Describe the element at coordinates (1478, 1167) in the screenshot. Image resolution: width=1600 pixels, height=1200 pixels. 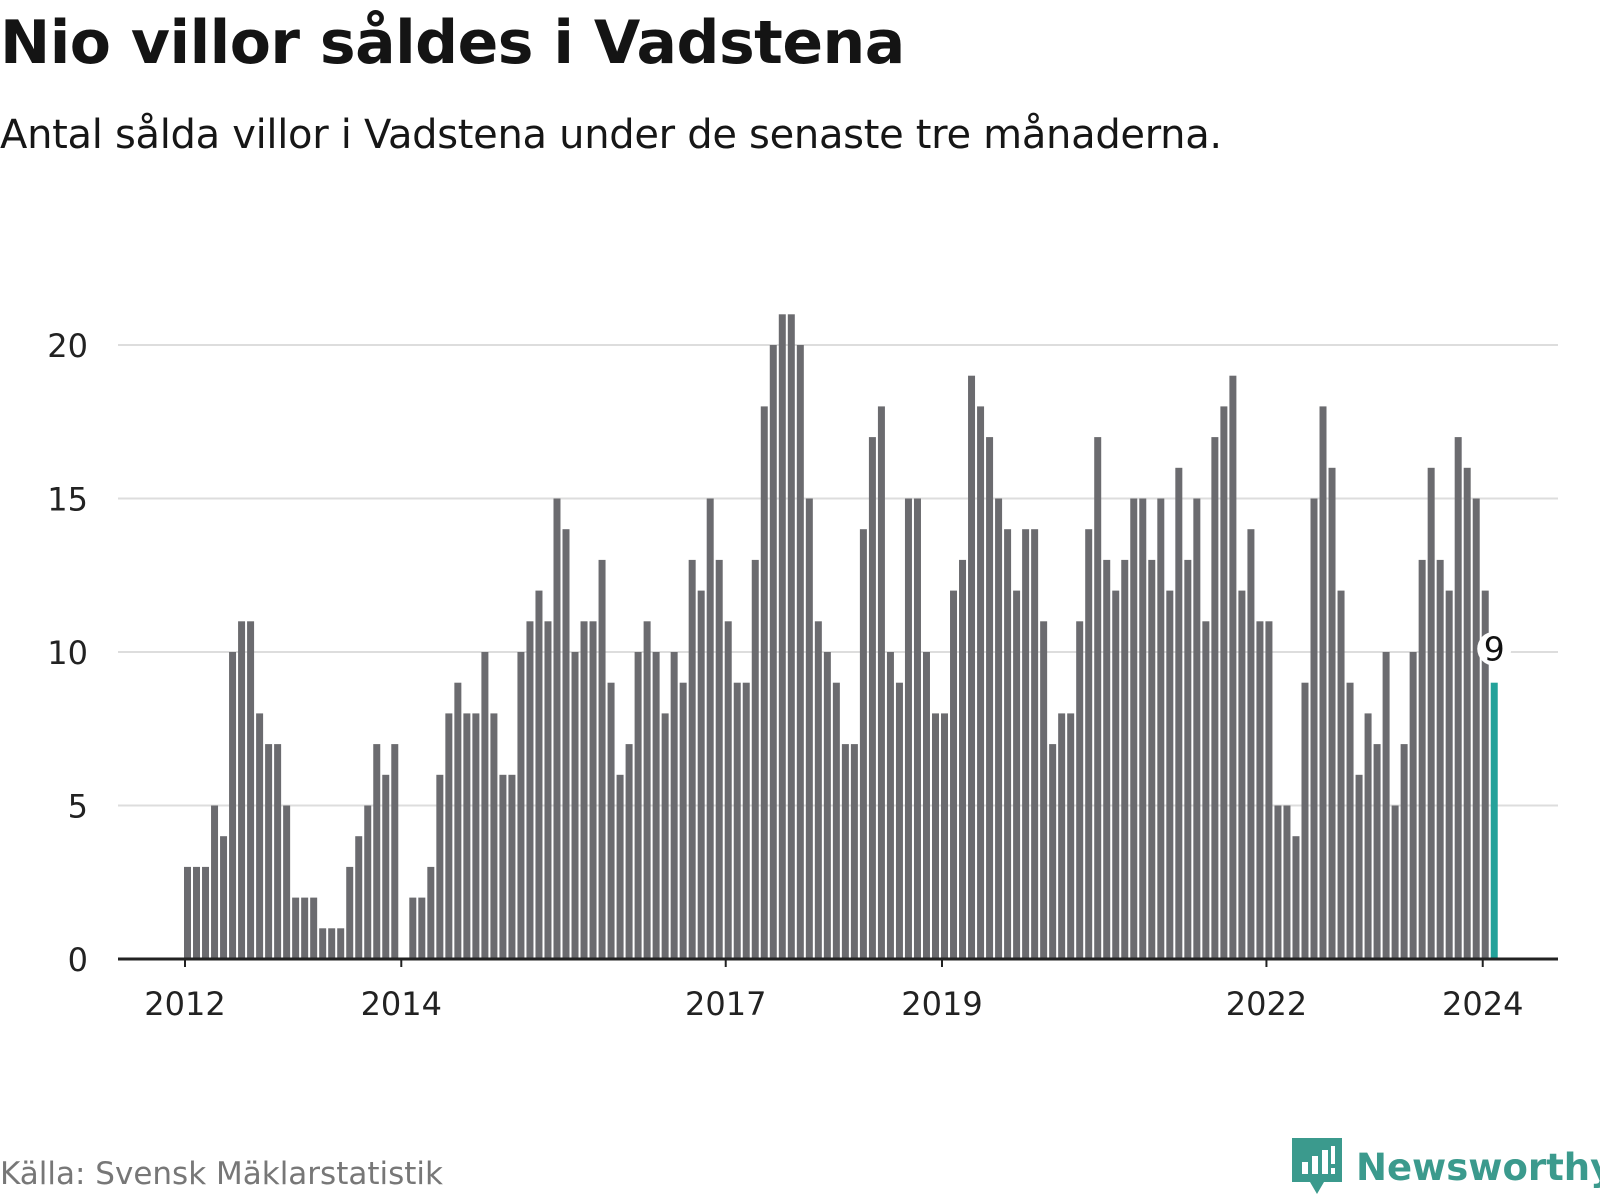
I see `brand-name: Newsworthy` at that location.